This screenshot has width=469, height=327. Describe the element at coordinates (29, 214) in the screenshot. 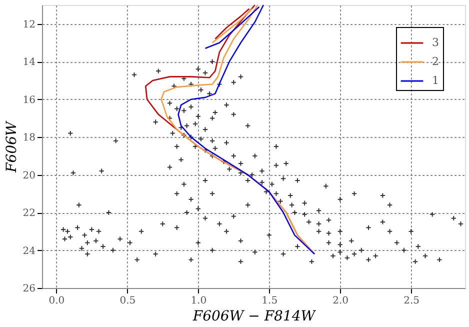

I see `y-tick-label: 22` at that location.